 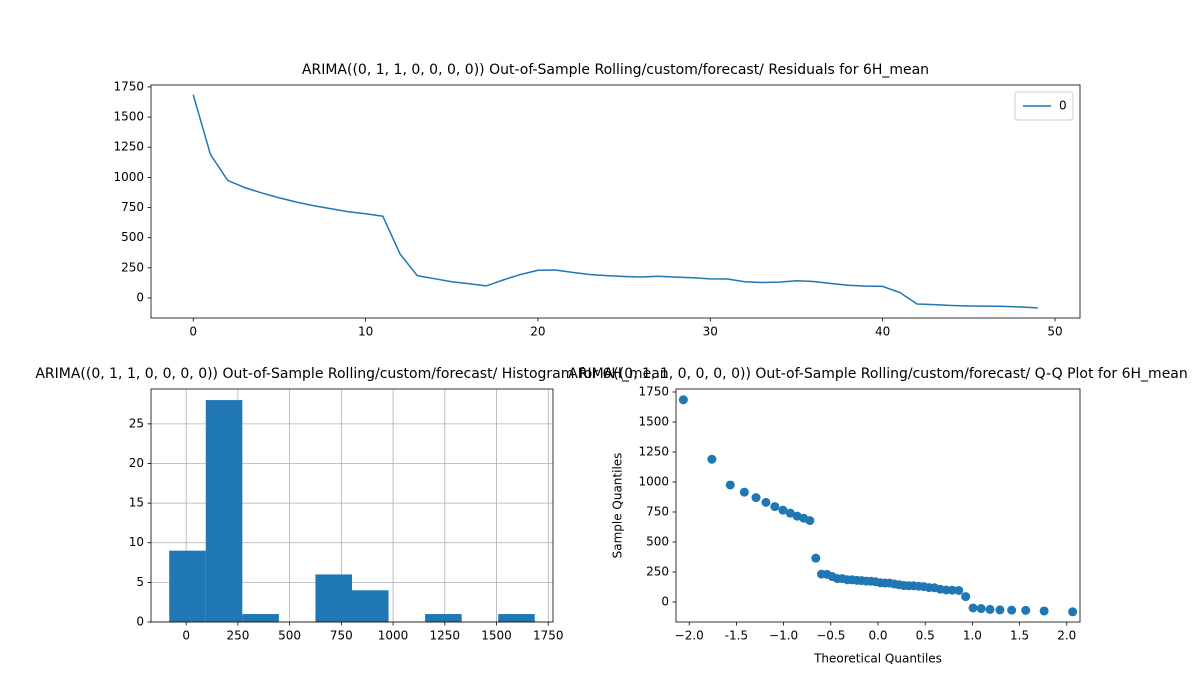 I want to click on y-axis-label: Sample Quantiles, so click(x=618, y=506).